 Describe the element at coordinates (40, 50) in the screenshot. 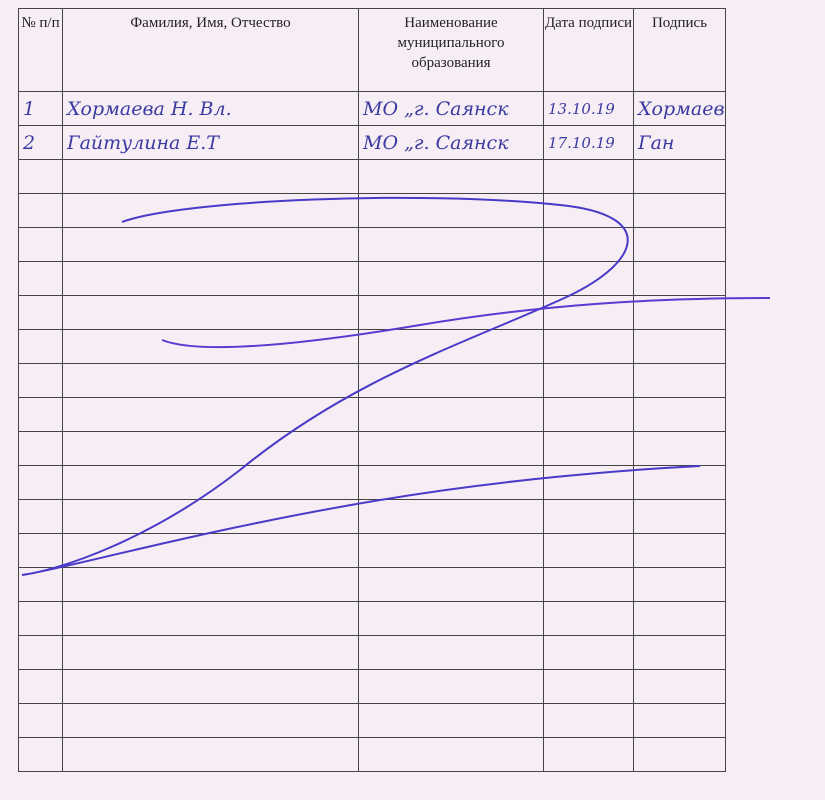

I see `header-number: № п/п` at that location.